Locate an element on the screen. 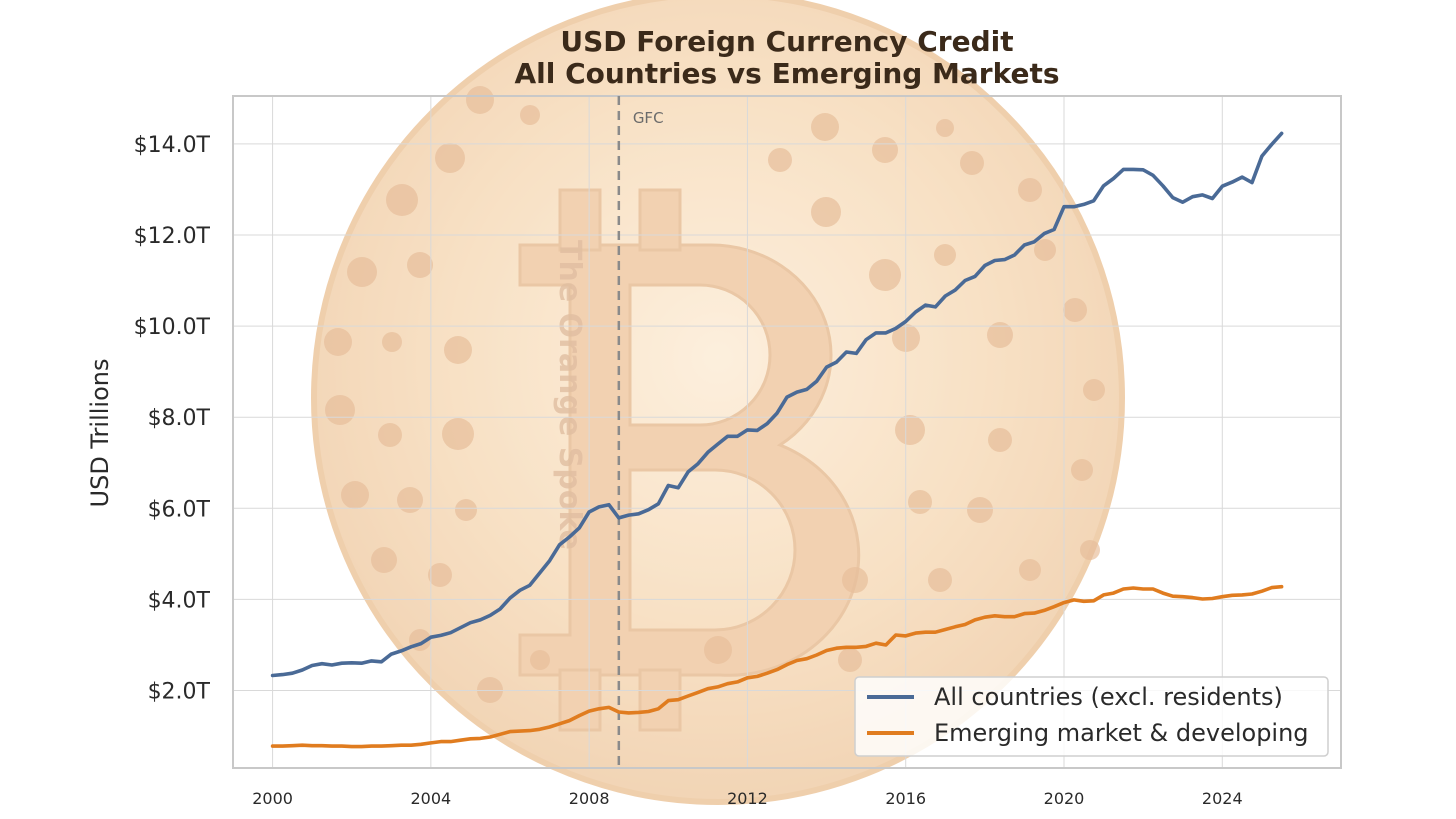 The width and height of the screenshot is (1456, 819). x-axis-ticks: 2000 2004 2008 2012 2016 2020 2024 is located at coordinates (747, 798).